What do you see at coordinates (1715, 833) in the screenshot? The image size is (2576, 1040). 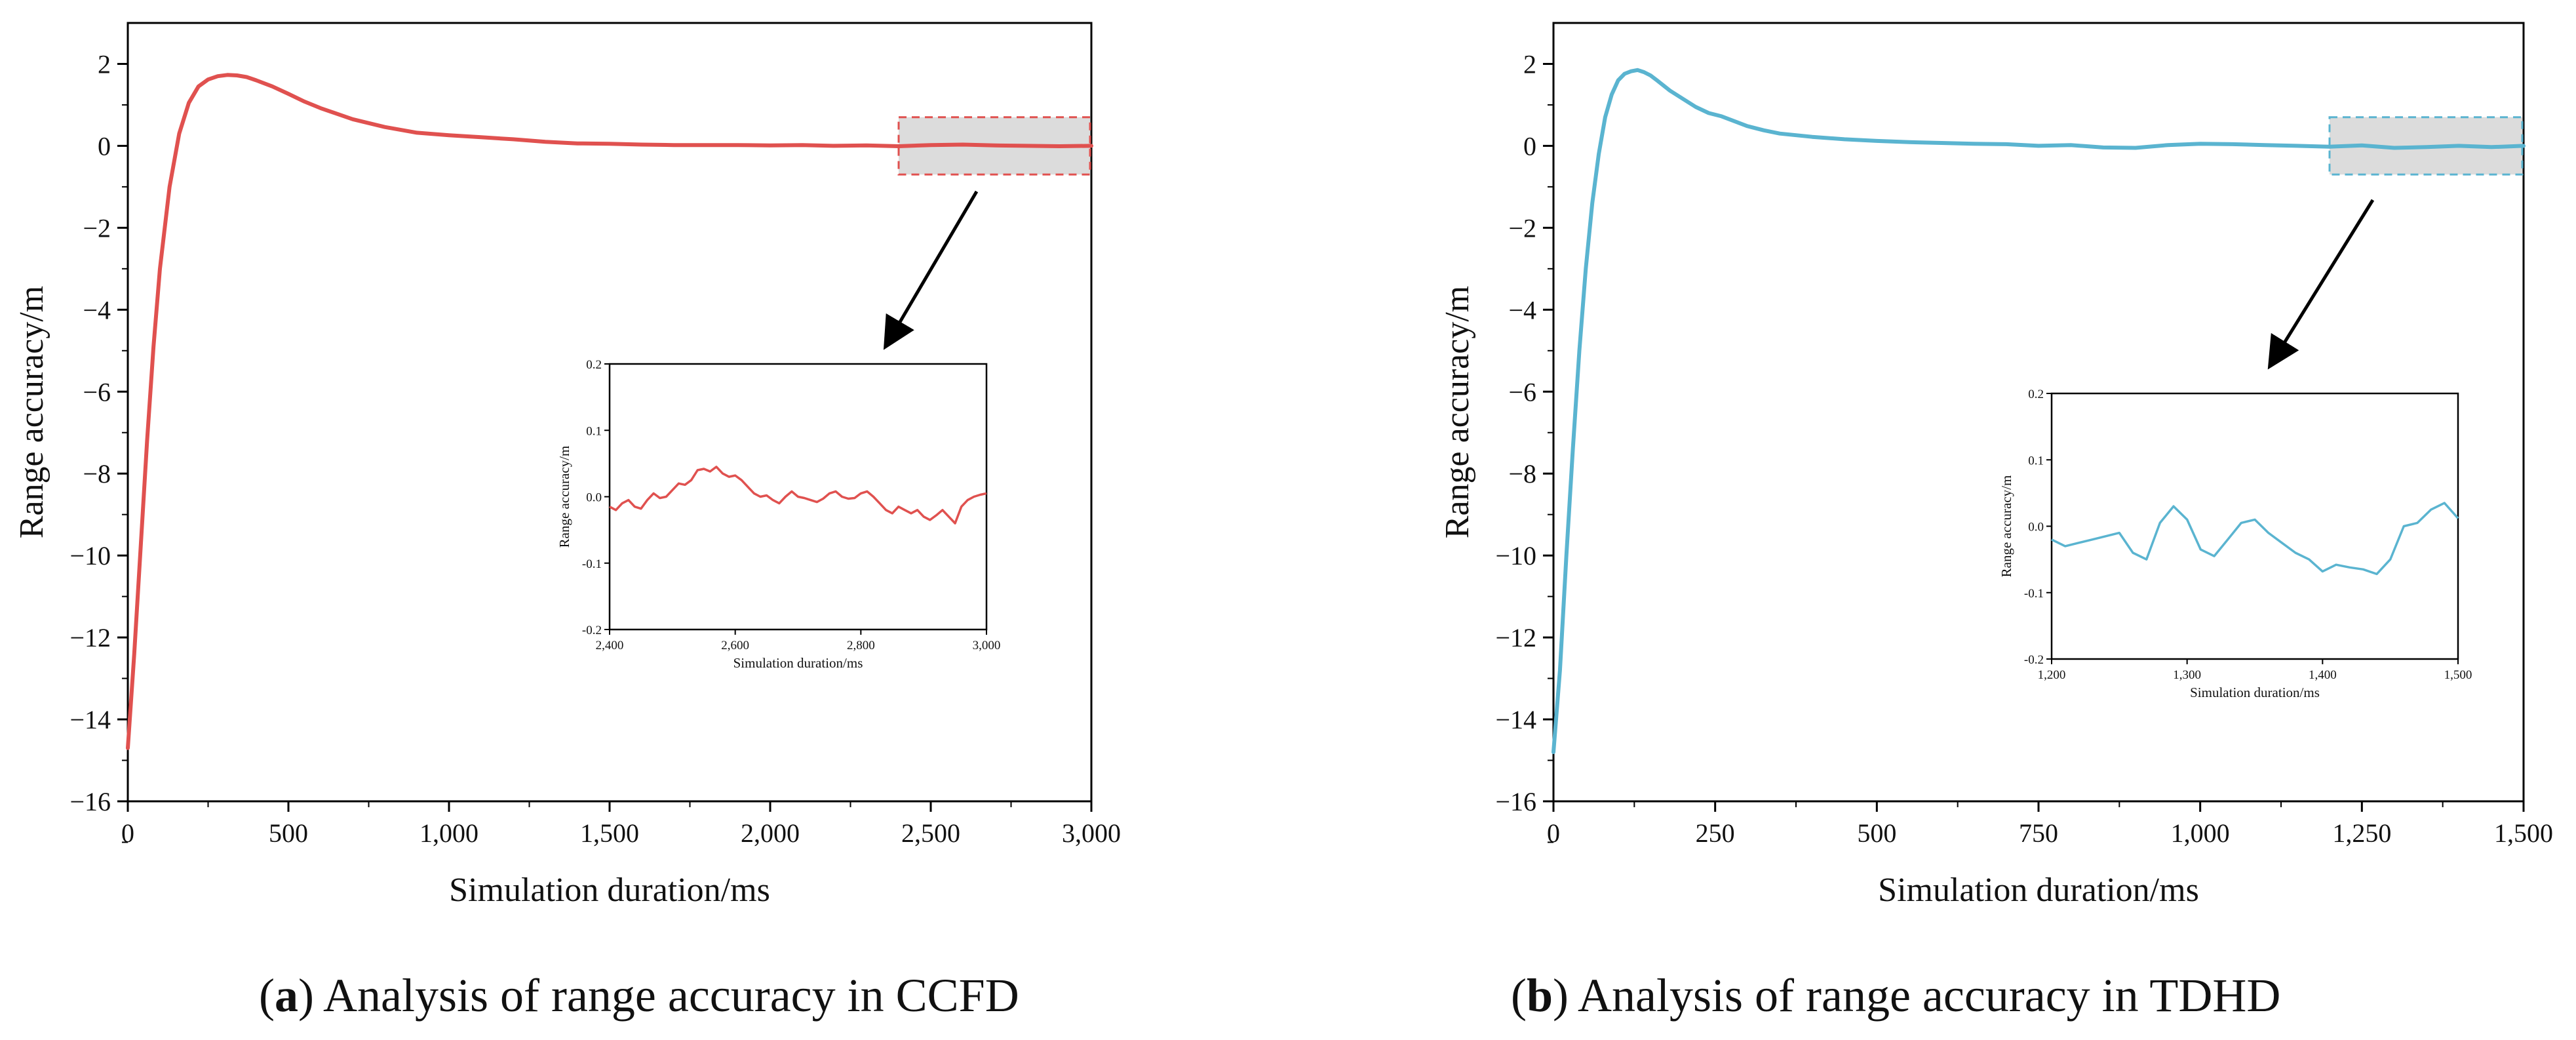 I see `x-tick-label: 250` at bounding box center [1715, 833].